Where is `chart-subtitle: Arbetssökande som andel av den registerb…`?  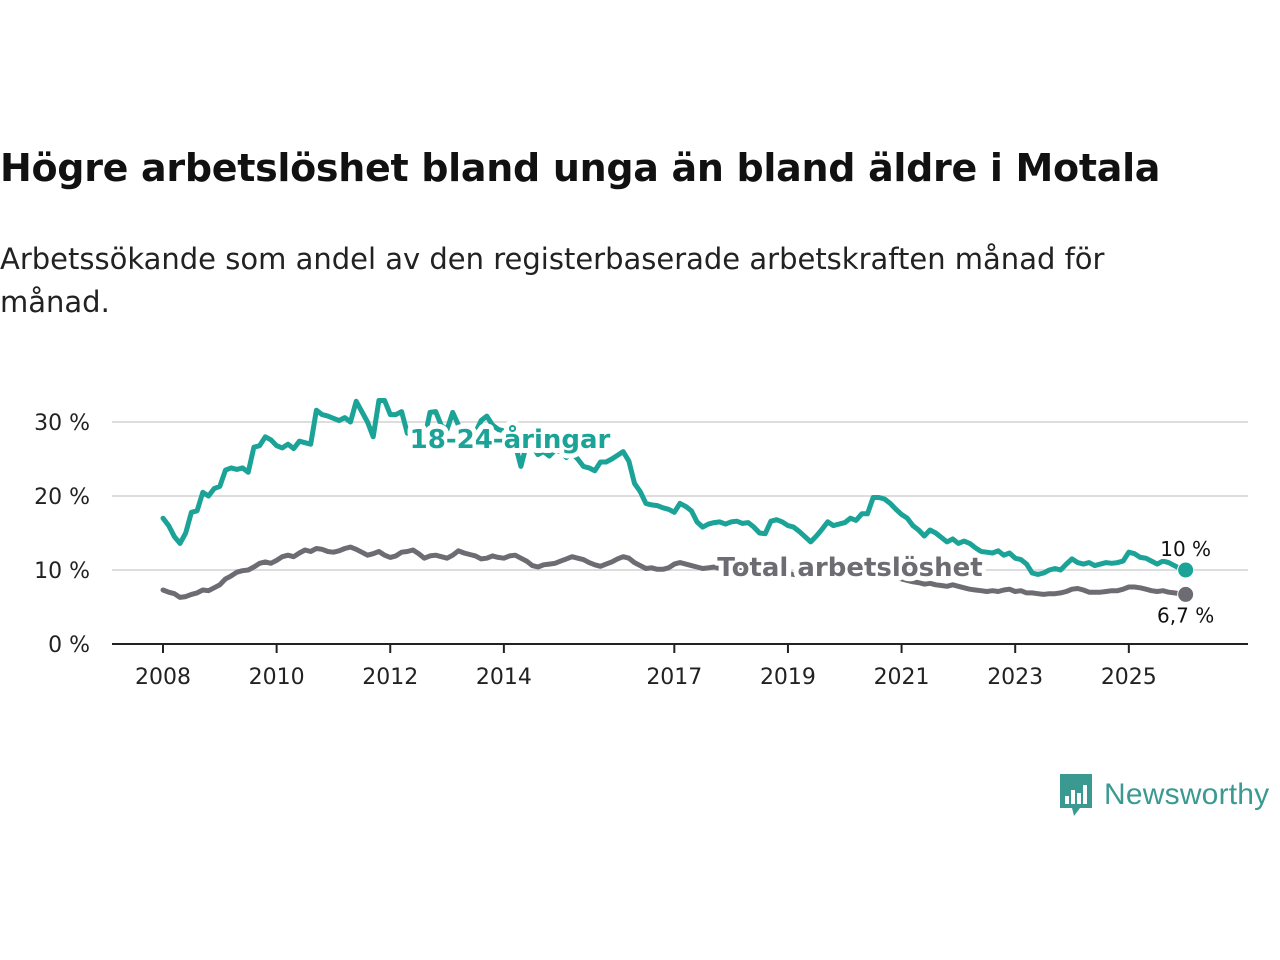
chart-subtitle: Arbetssökande som andel av den registerb… is located at coordinates (552, 280).